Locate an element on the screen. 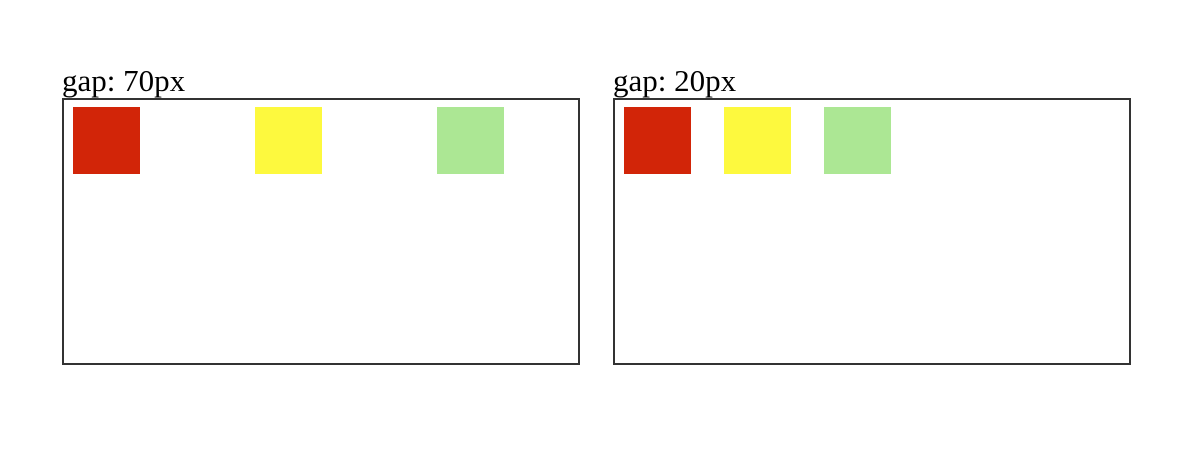 This screenshot has height=458, width=1200. gap-label-70: gap: 70px is located at coordinates (124, 80).